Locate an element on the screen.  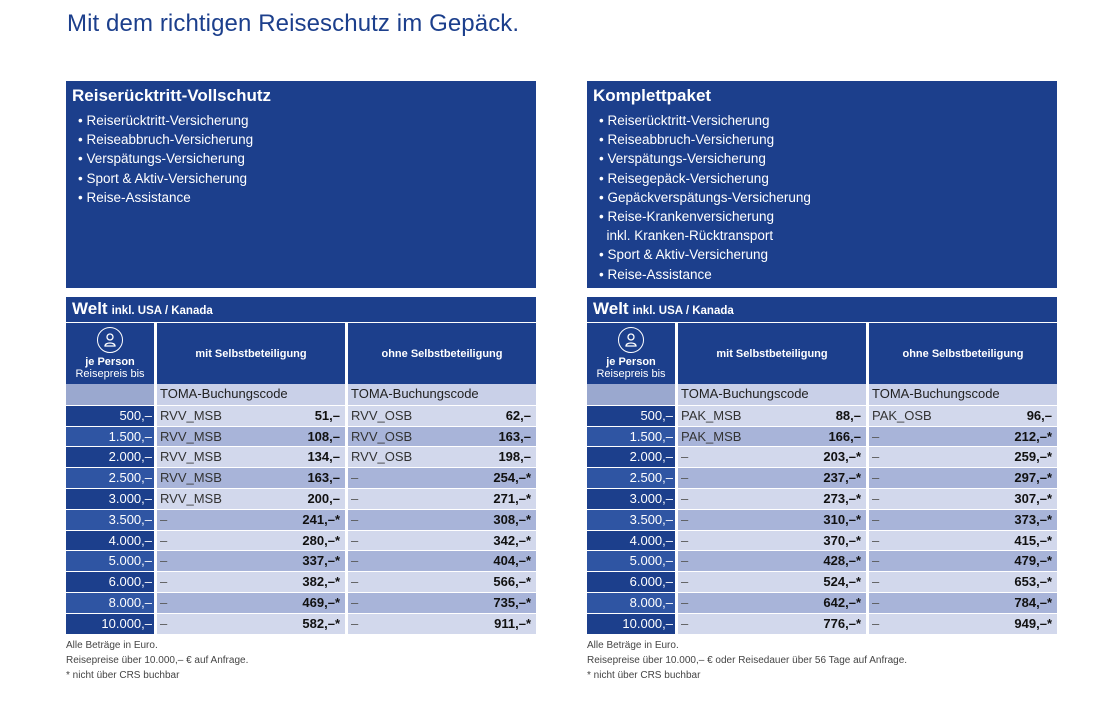
premium-amount: 108,– is located at coordinates (323, 436).